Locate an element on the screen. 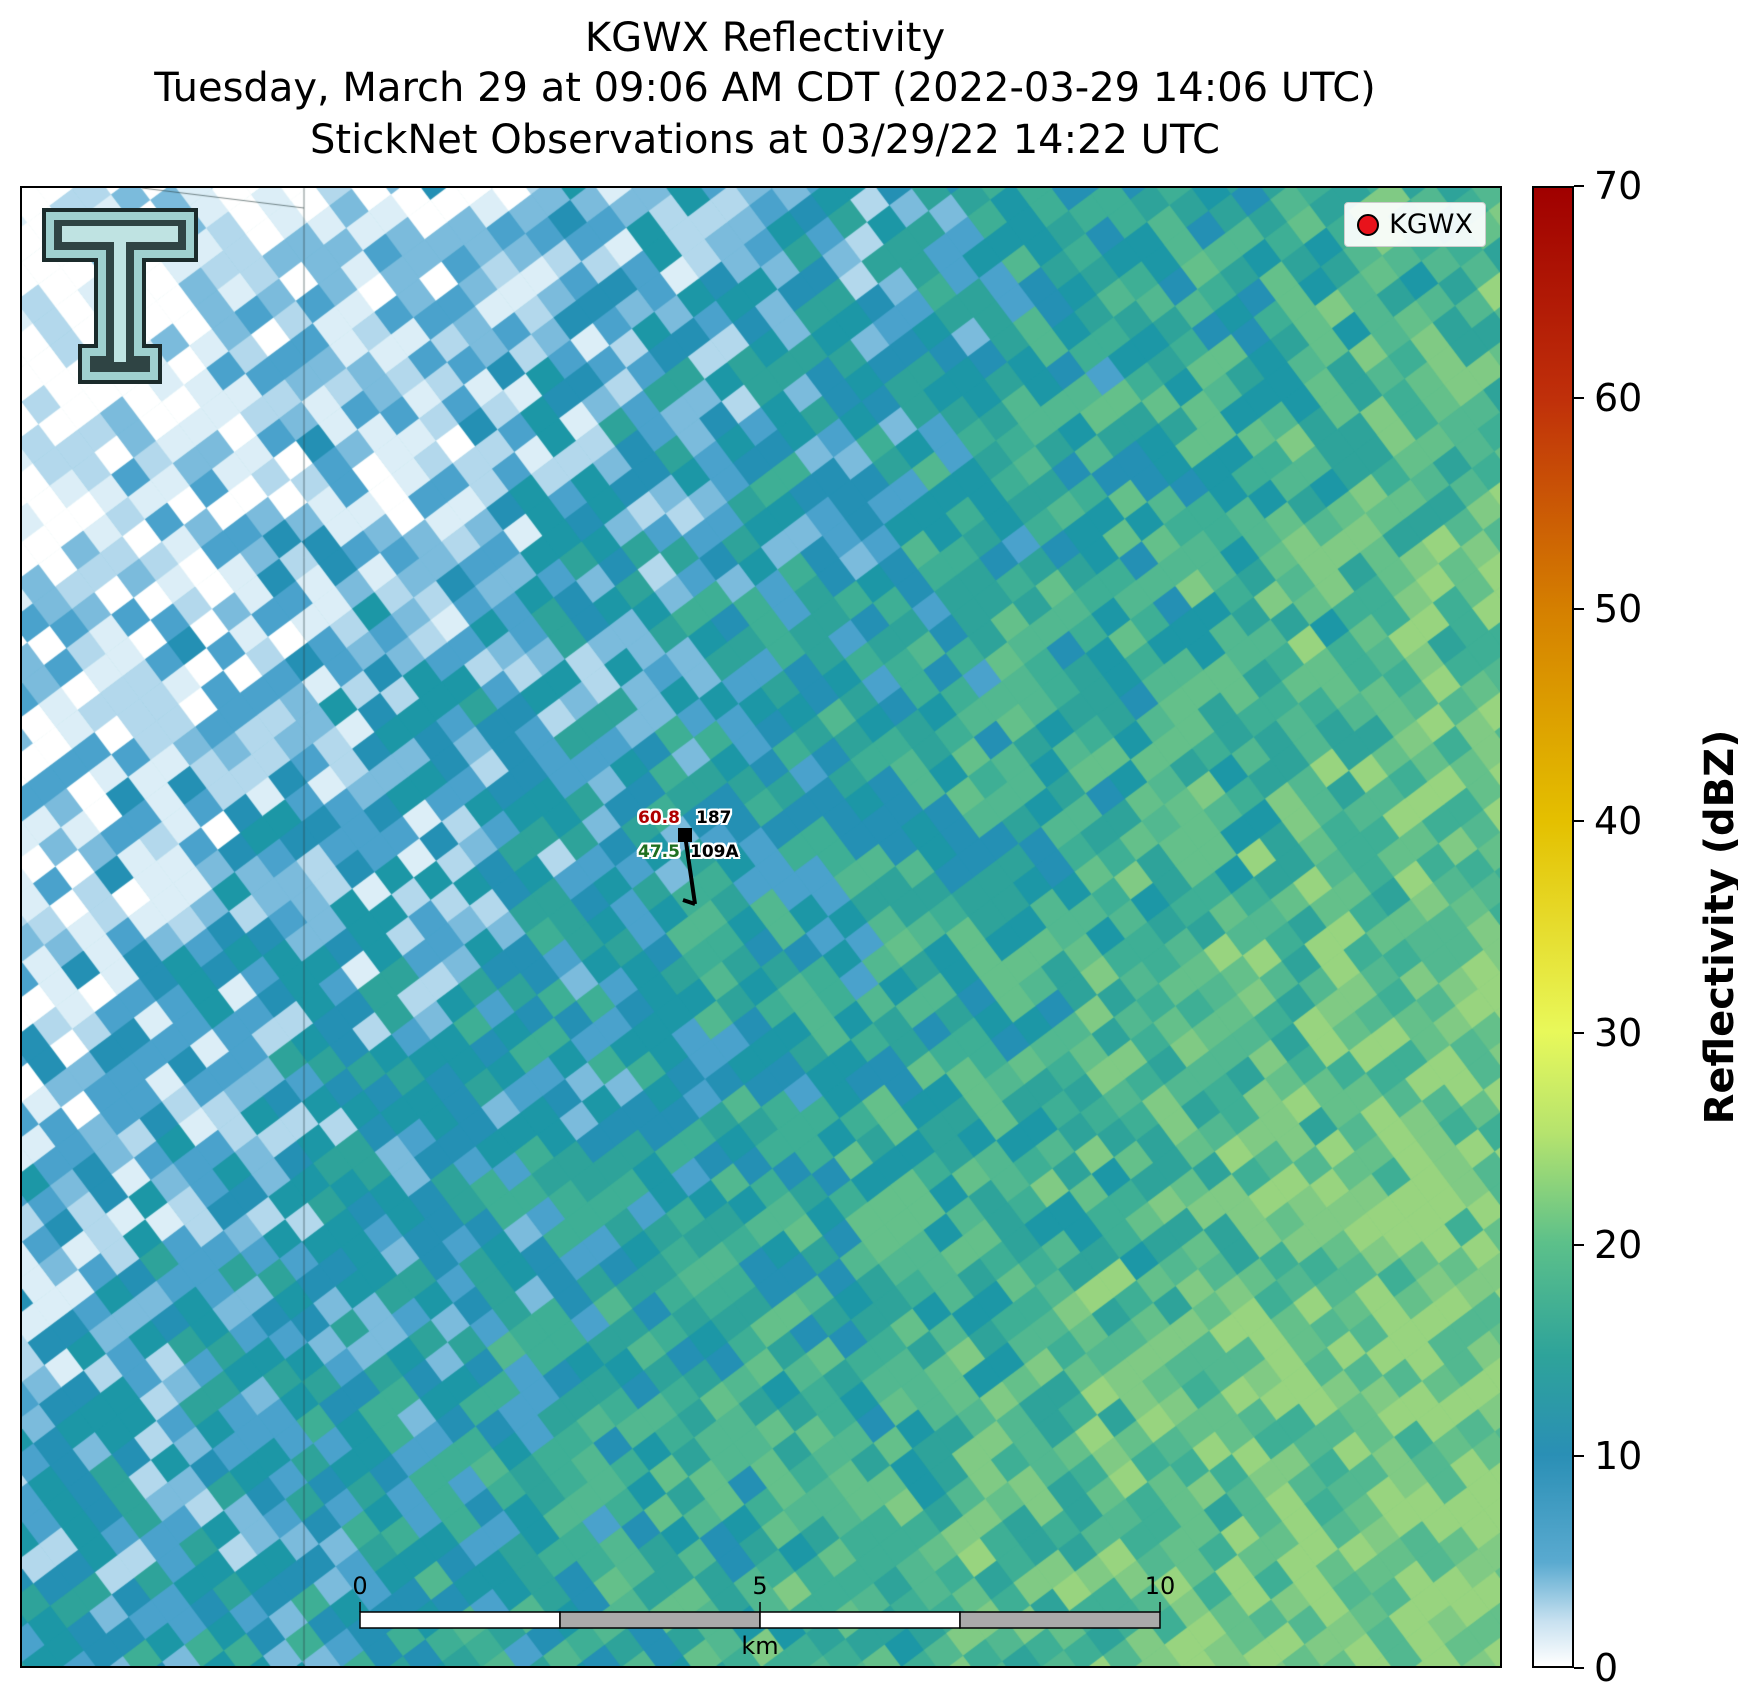 The image size is (1738, 1705). map-legend: KGWX is located at coordinates (1415, 224).